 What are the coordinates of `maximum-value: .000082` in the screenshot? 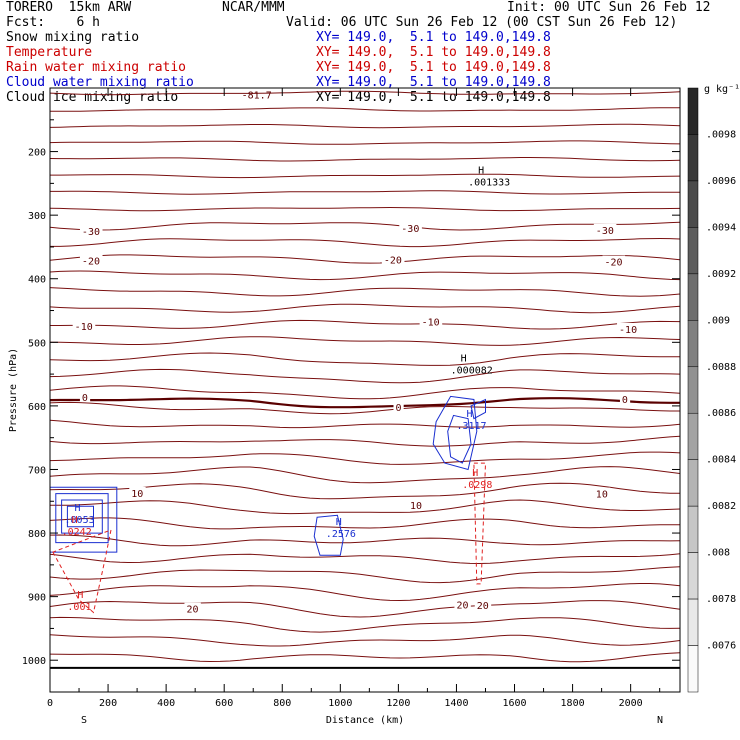 It's located at (472, 371).